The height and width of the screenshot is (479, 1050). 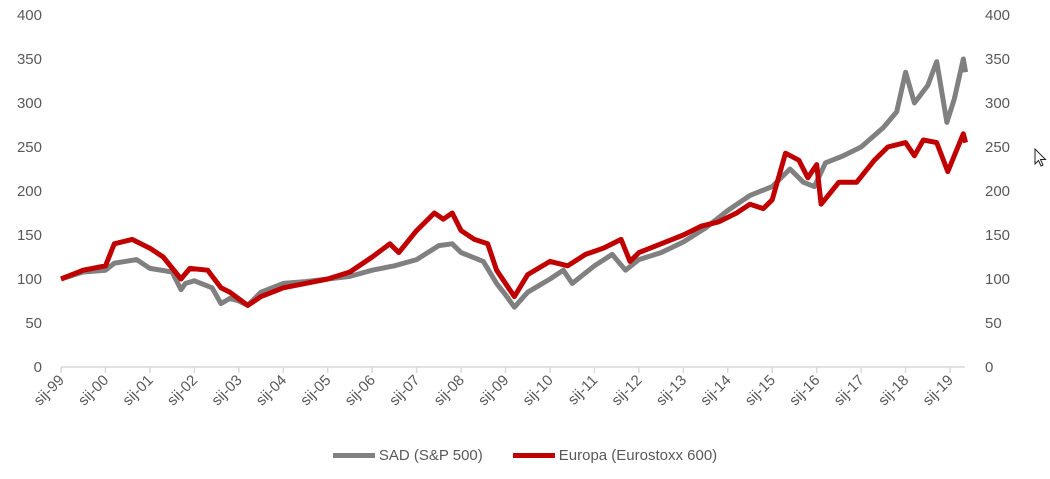 What do you see at coordinates (638, 455) in the screenshot?
I see `legend-label: Europa (Eurostoxx 600)` at bounding box center [638, 455].